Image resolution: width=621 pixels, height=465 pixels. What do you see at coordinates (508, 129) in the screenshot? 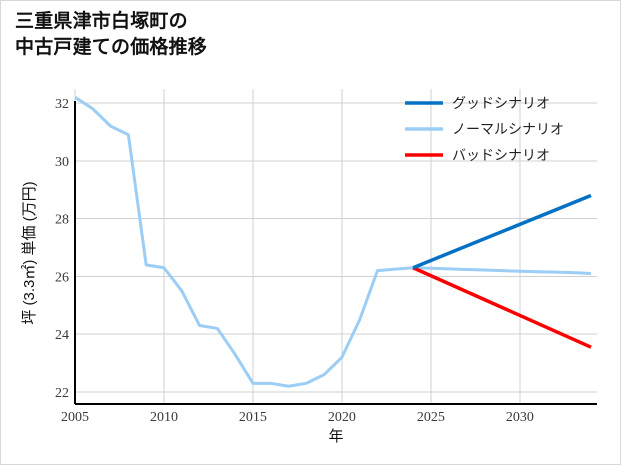
I see `legend-label-1: ノーマルシナリオ` at bounding box center [508, 129].